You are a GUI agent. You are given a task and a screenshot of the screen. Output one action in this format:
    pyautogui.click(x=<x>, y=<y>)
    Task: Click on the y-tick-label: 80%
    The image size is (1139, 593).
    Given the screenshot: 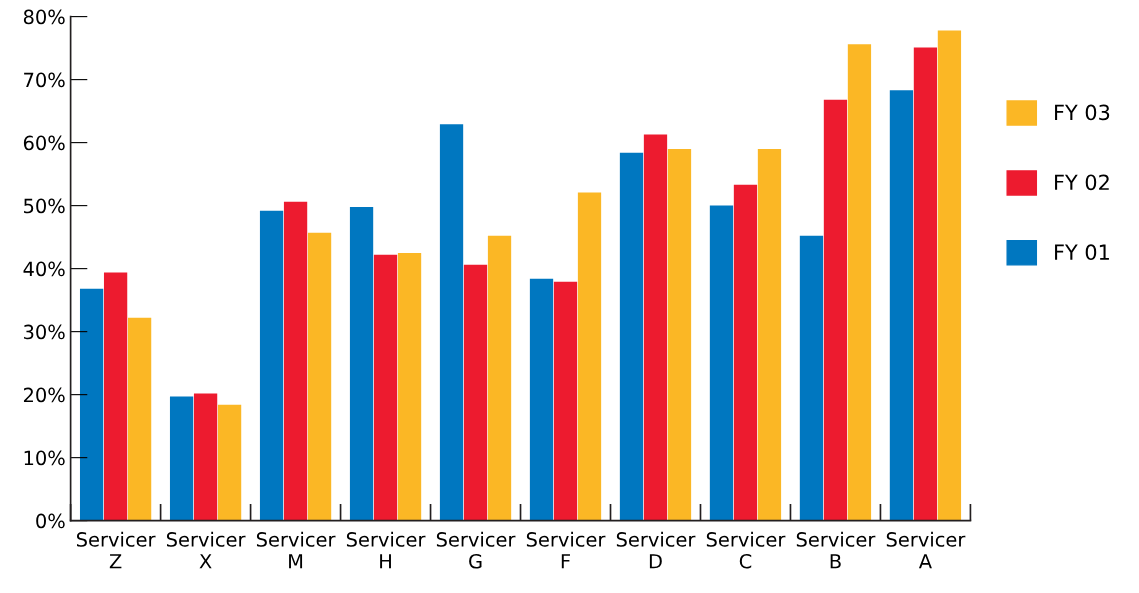 What is the action you would take?
    pyautogui.click(x=44, y=17)
    